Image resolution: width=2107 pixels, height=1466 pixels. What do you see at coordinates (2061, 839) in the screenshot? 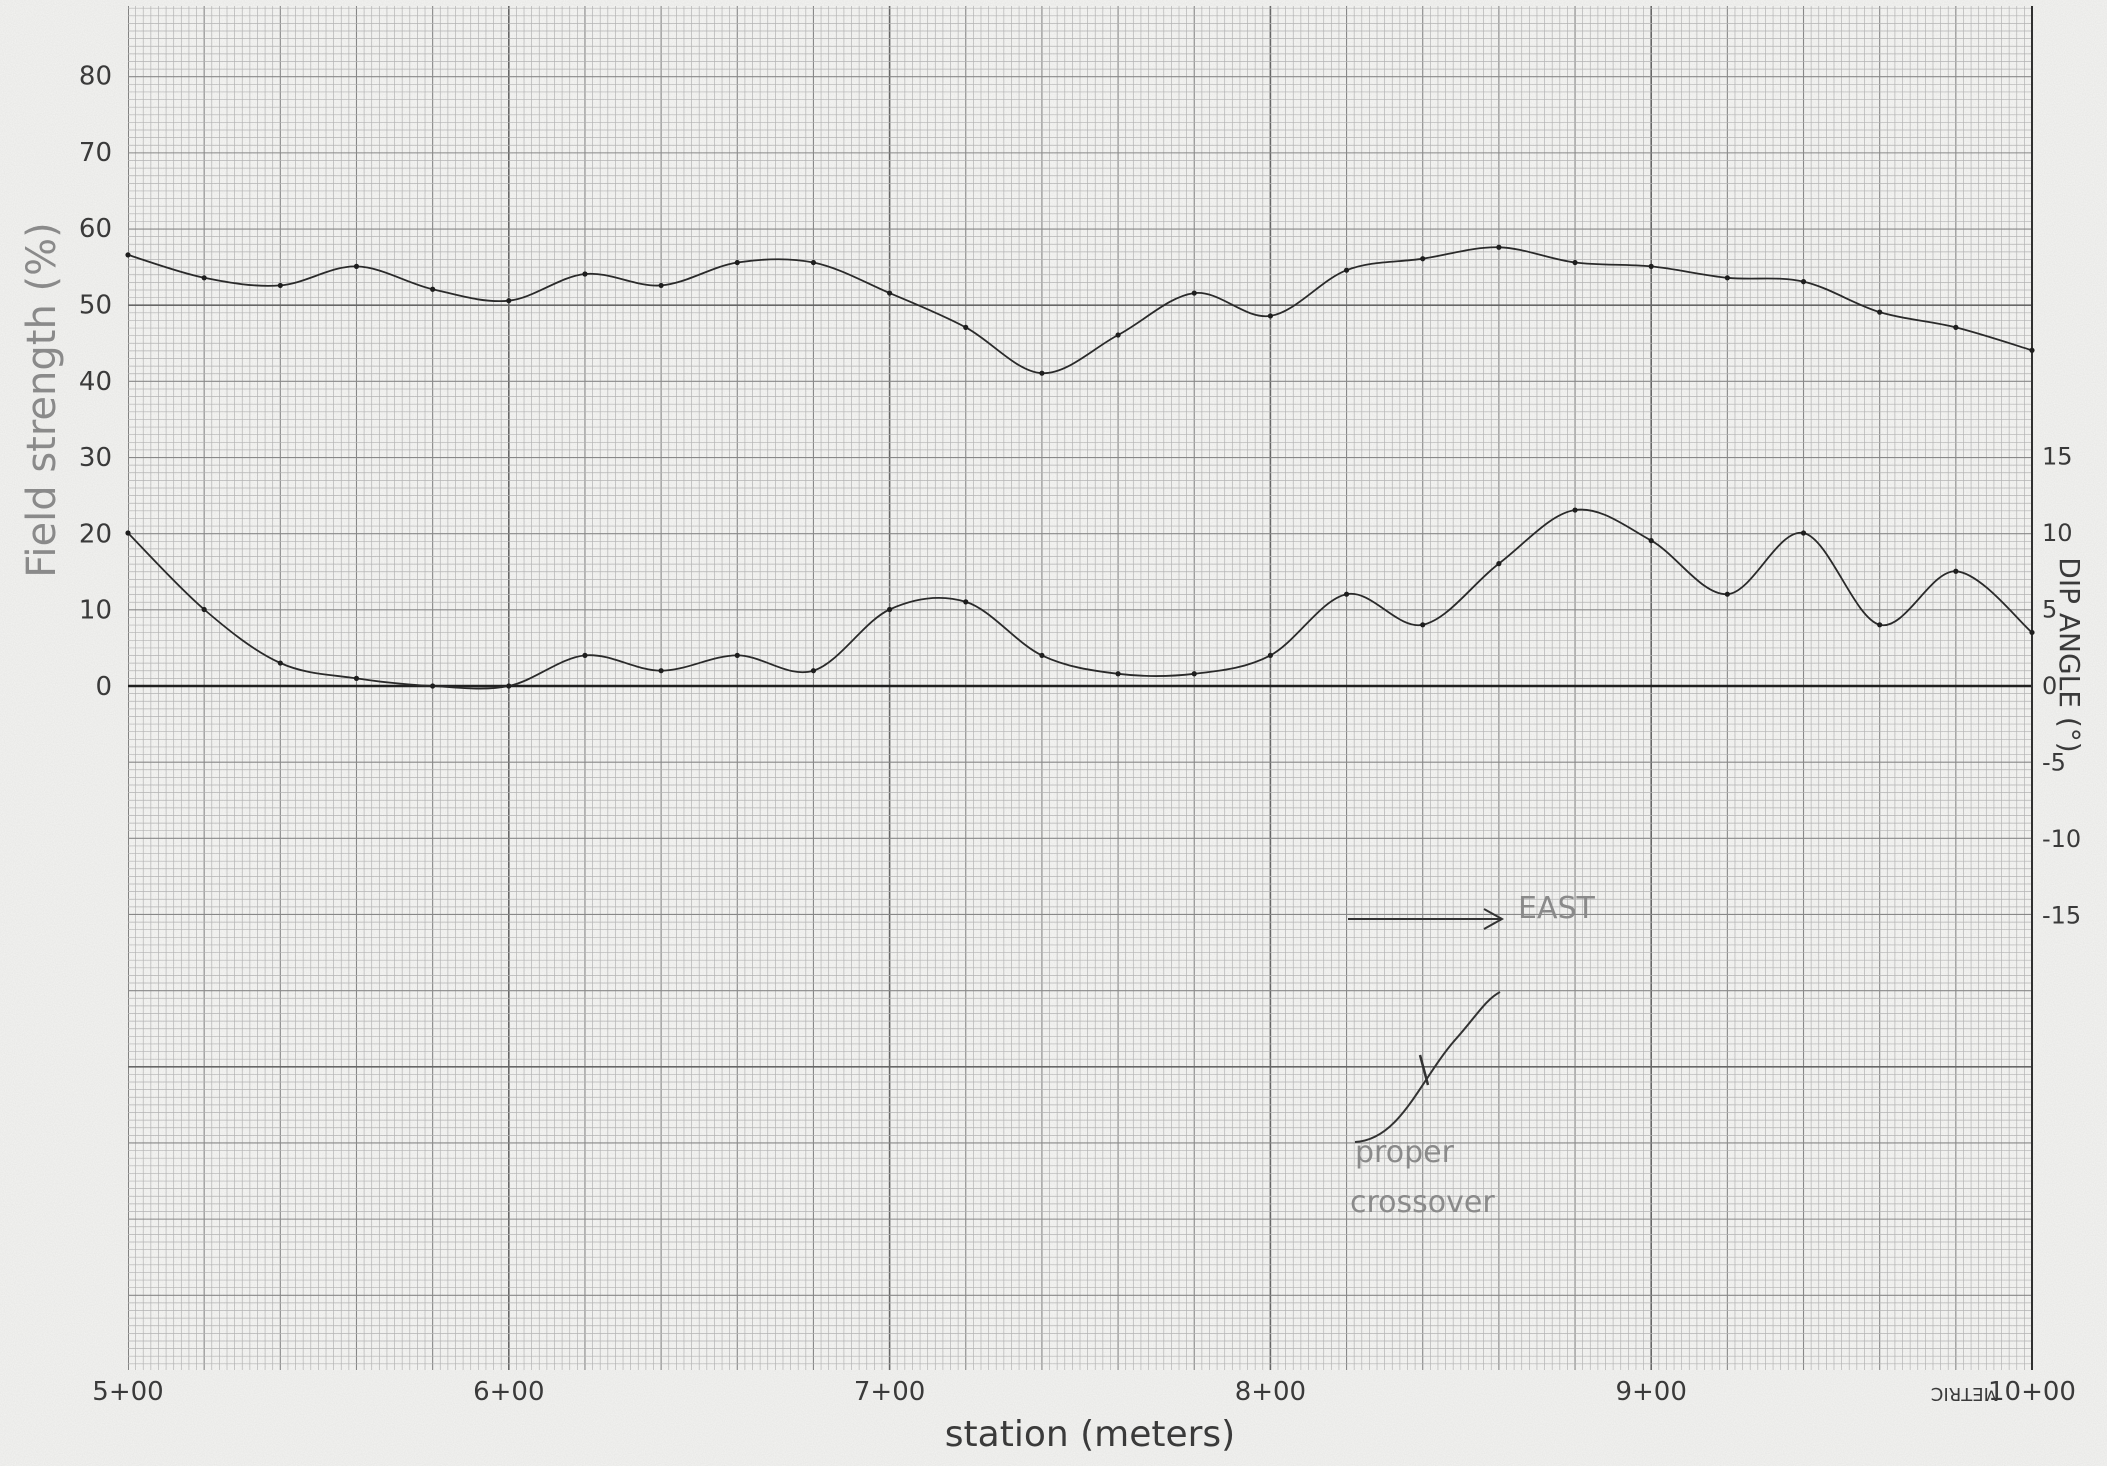
I see `y-right-tick-label: -10` at bounding box center [2061, 839].